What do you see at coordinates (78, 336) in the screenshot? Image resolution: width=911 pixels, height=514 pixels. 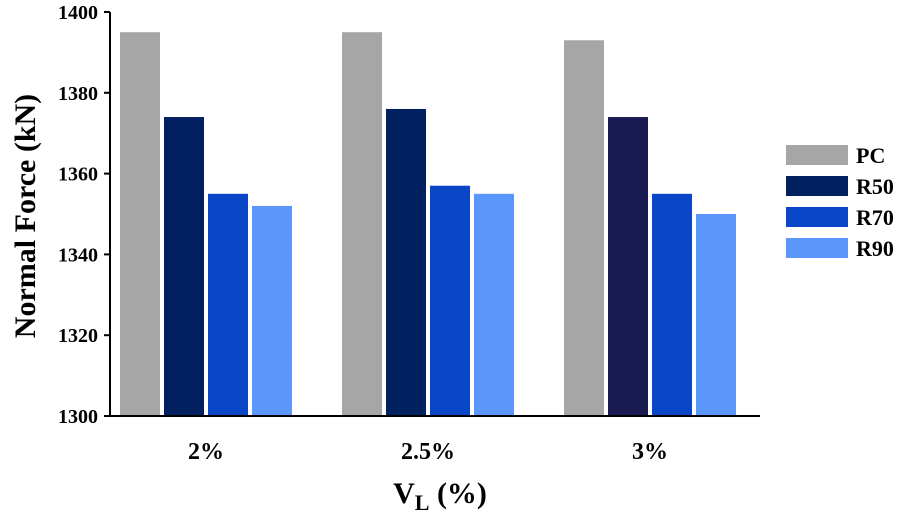 I see `y-tick-label: 1320` at bounding box center [78, 336].